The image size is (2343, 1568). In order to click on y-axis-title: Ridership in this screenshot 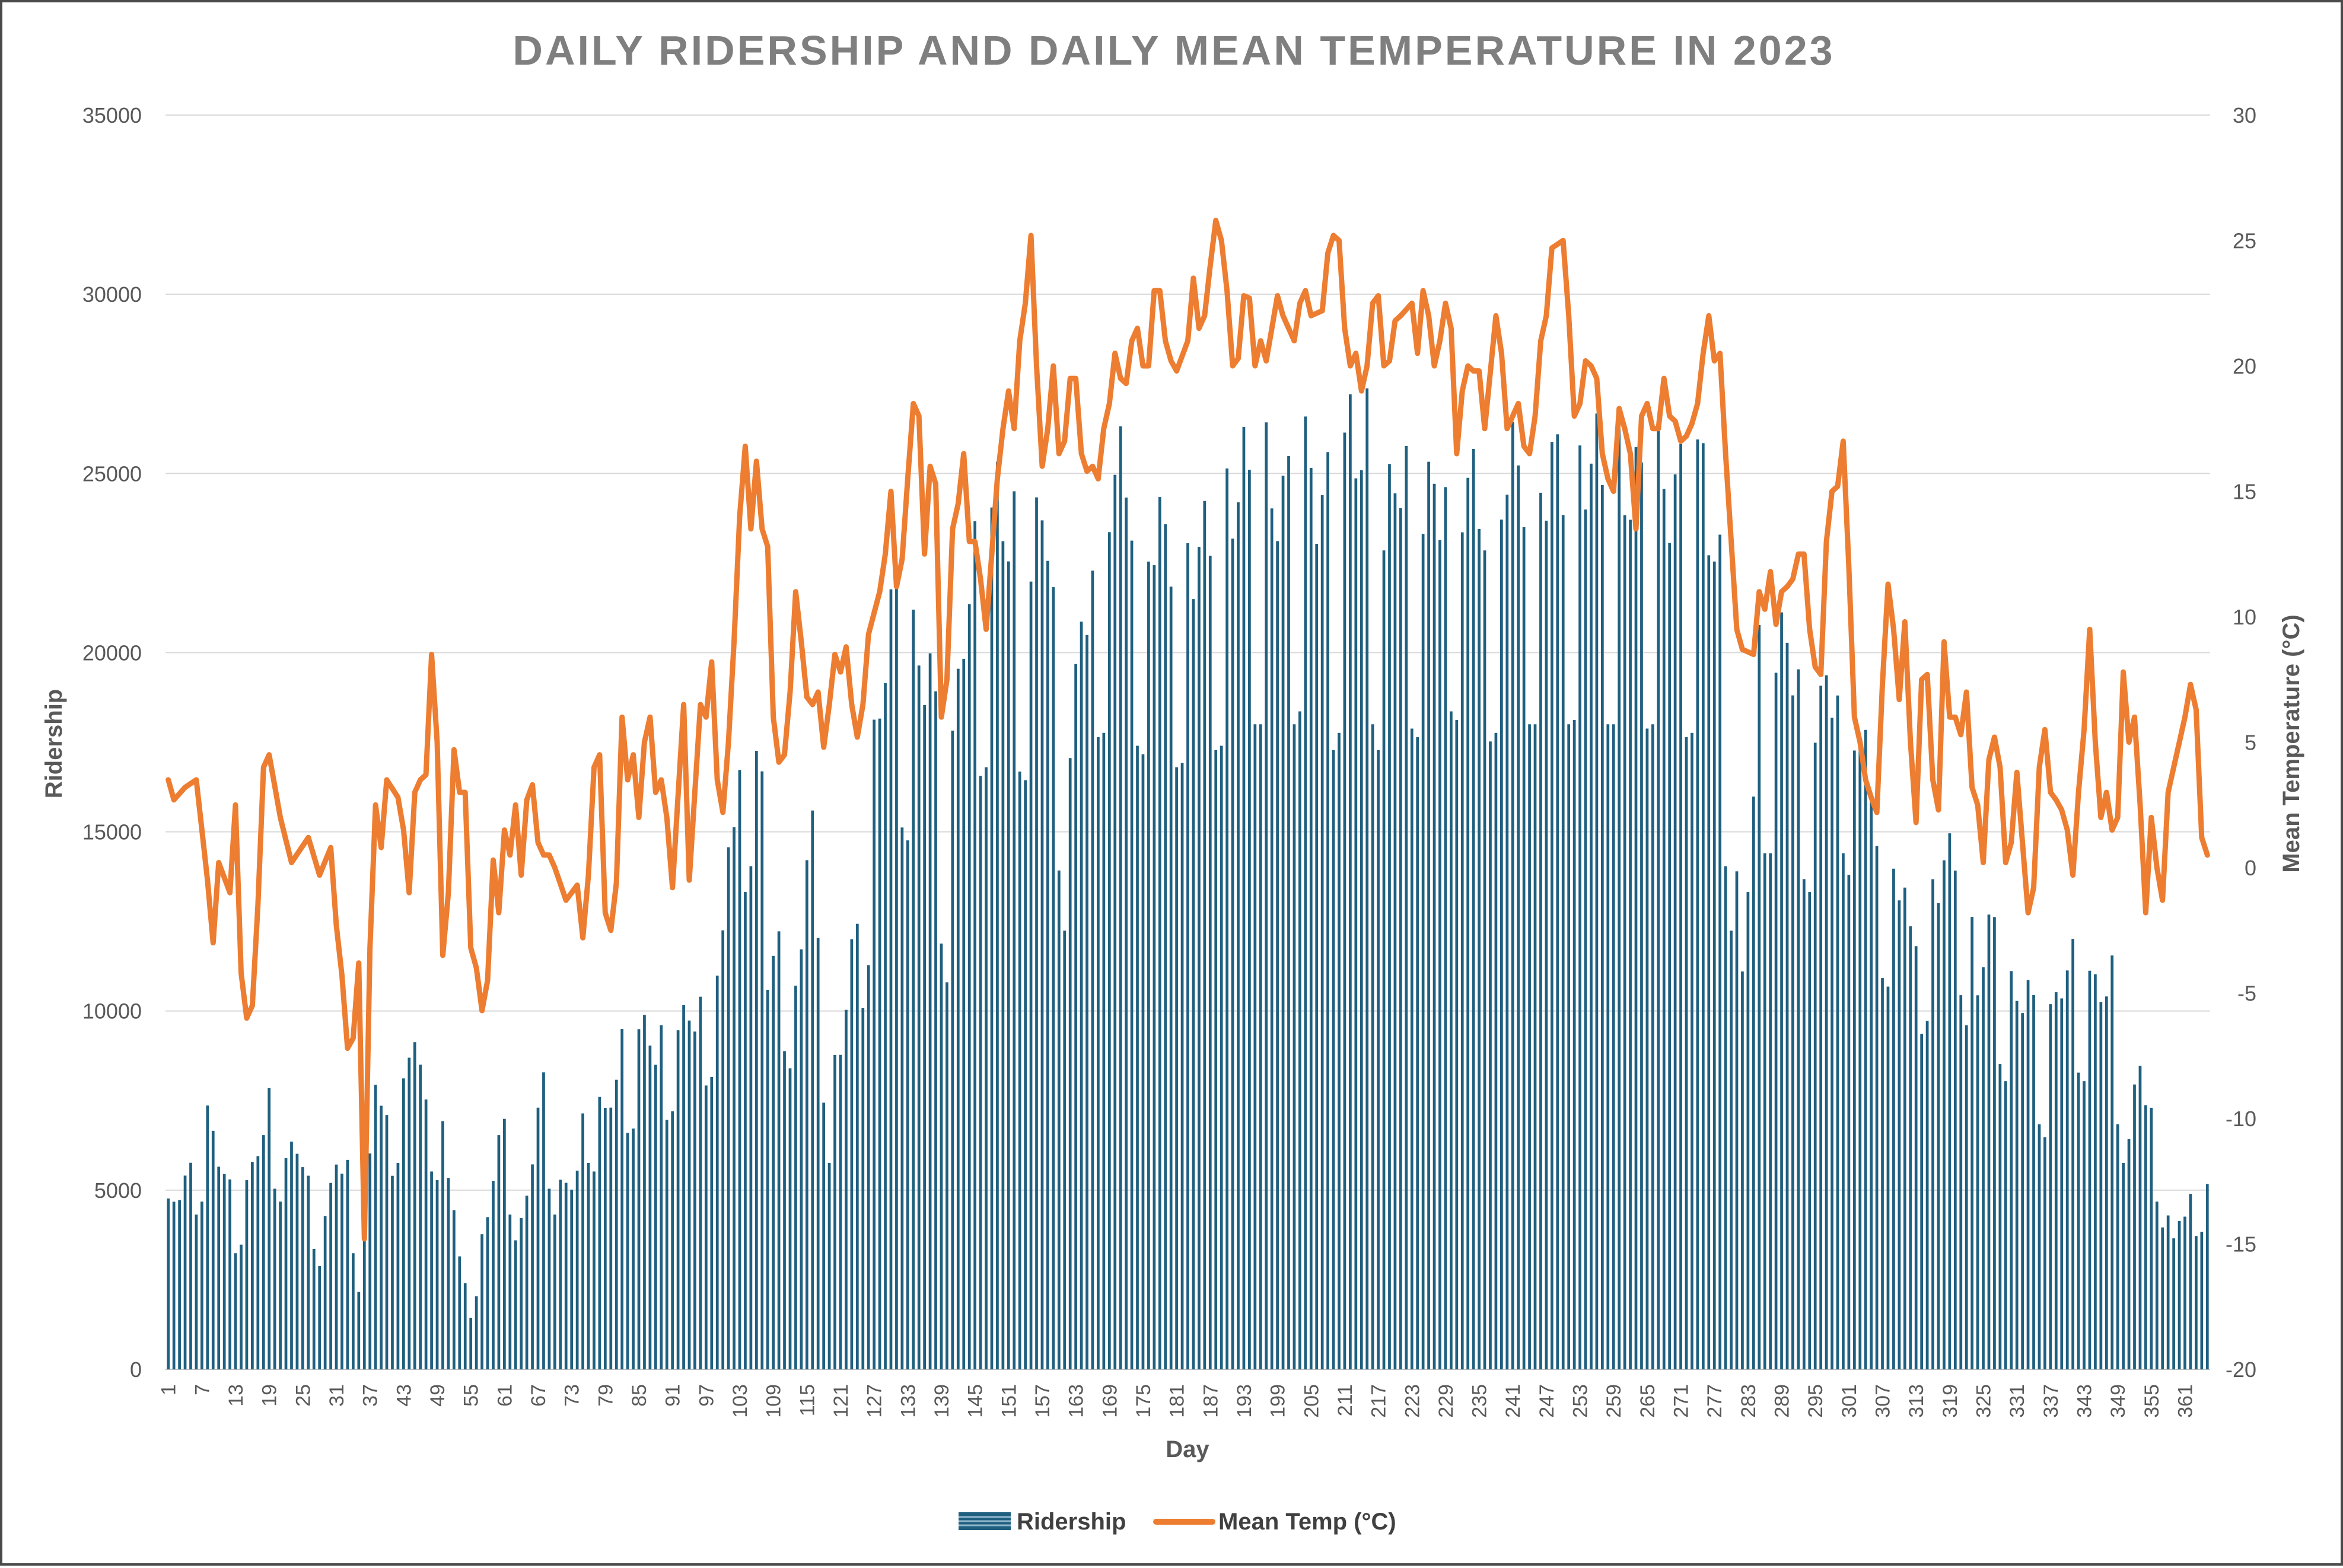, I will do `click(54, 743)`.